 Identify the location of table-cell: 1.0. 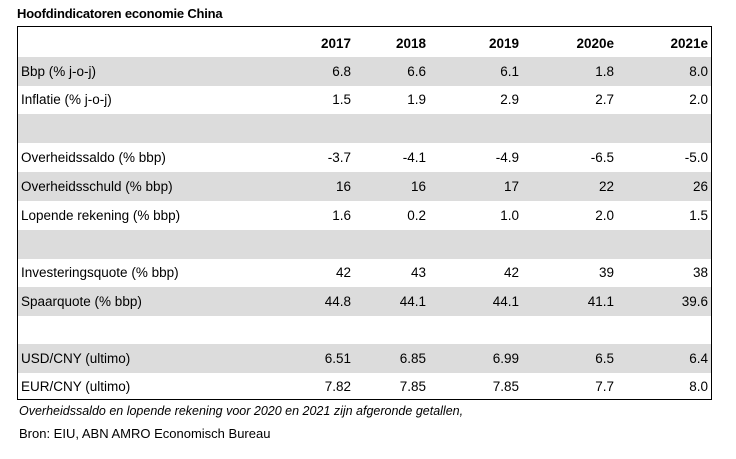
(509, 215).